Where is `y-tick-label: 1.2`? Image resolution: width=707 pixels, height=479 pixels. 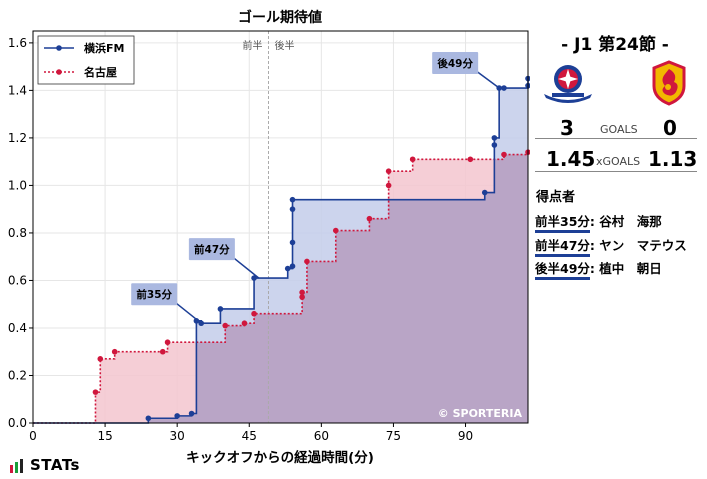
y-tick-label: 1.2 is located at coordinates (17, 138).